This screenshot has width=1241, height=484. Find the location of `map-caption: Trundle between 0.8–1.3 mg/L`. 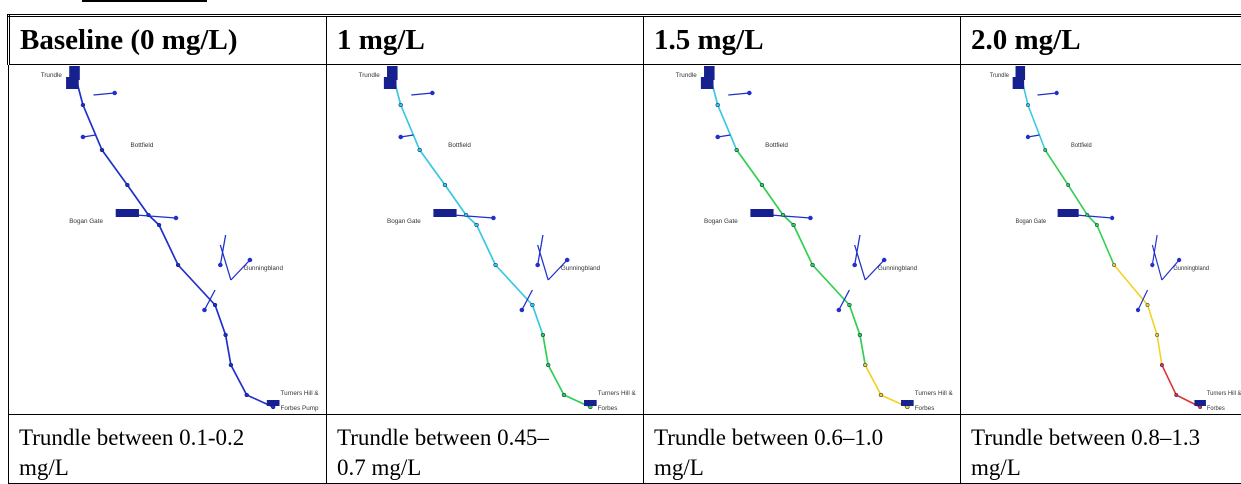

map-caption: Trundle between 0.8–1.3 mg/L is located at coordinates (1086, 449).